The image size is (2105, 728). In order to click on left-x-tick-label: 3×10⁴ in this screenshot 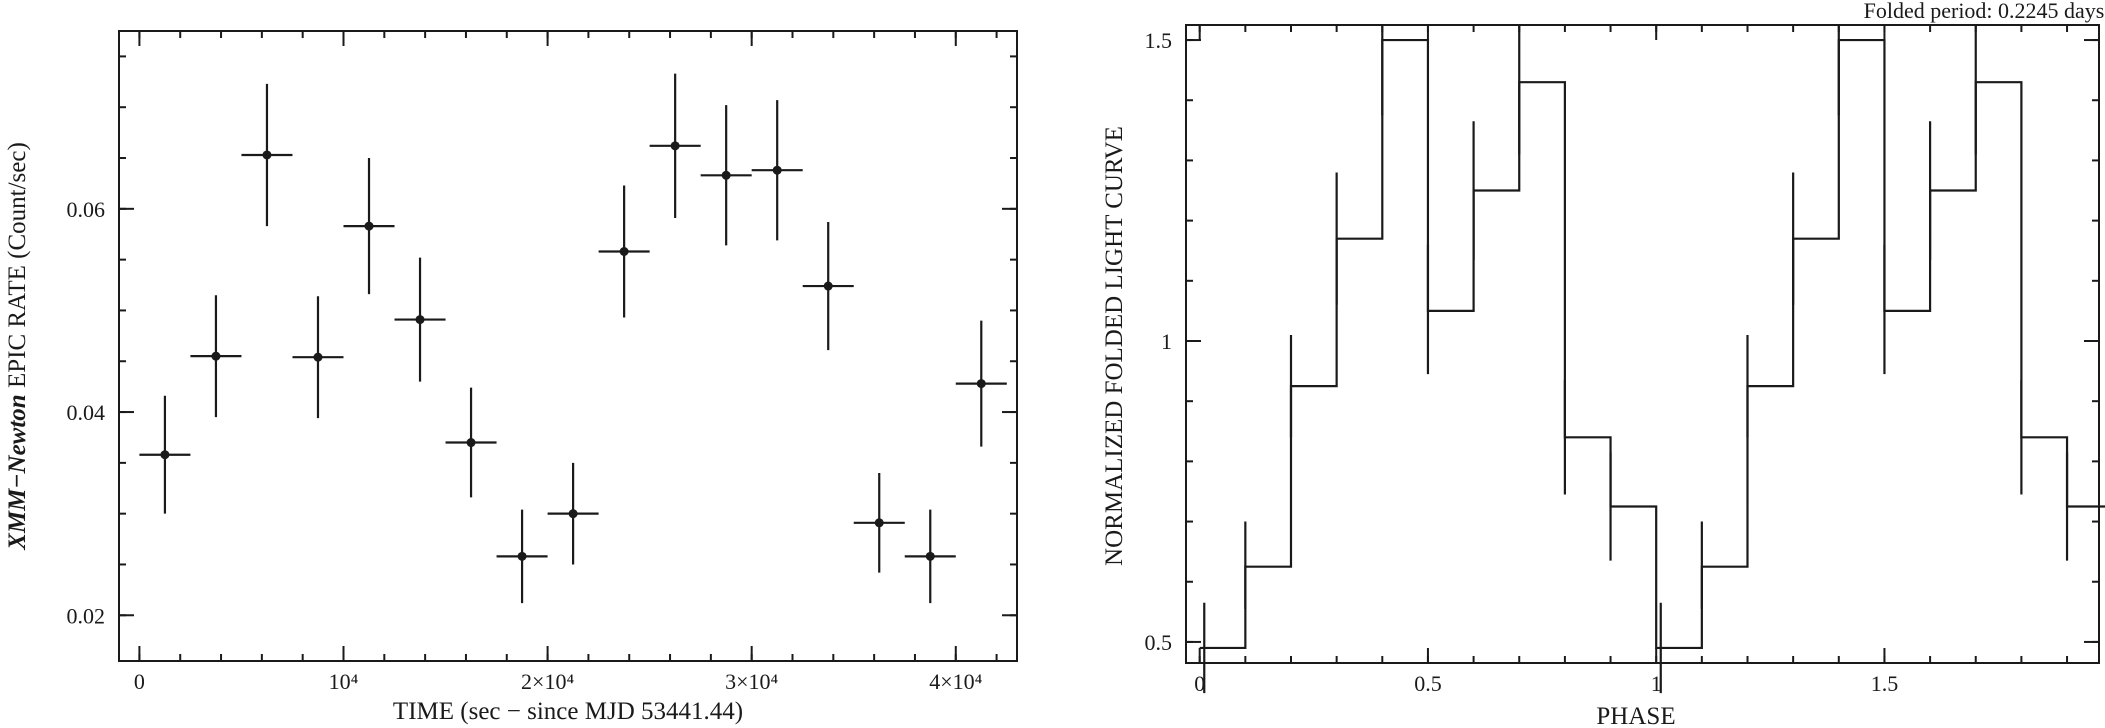, I will do `click(751, 681)`.